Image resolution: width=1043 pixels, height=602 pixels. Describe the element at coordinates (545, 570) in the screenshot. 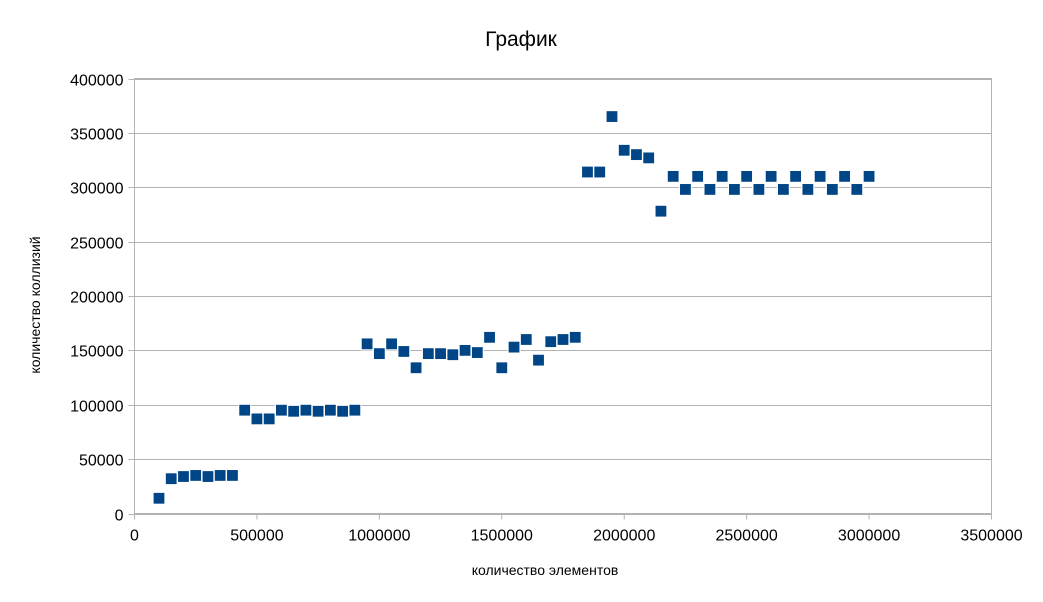

I see `x-axis-label: количество элементов` at that location.